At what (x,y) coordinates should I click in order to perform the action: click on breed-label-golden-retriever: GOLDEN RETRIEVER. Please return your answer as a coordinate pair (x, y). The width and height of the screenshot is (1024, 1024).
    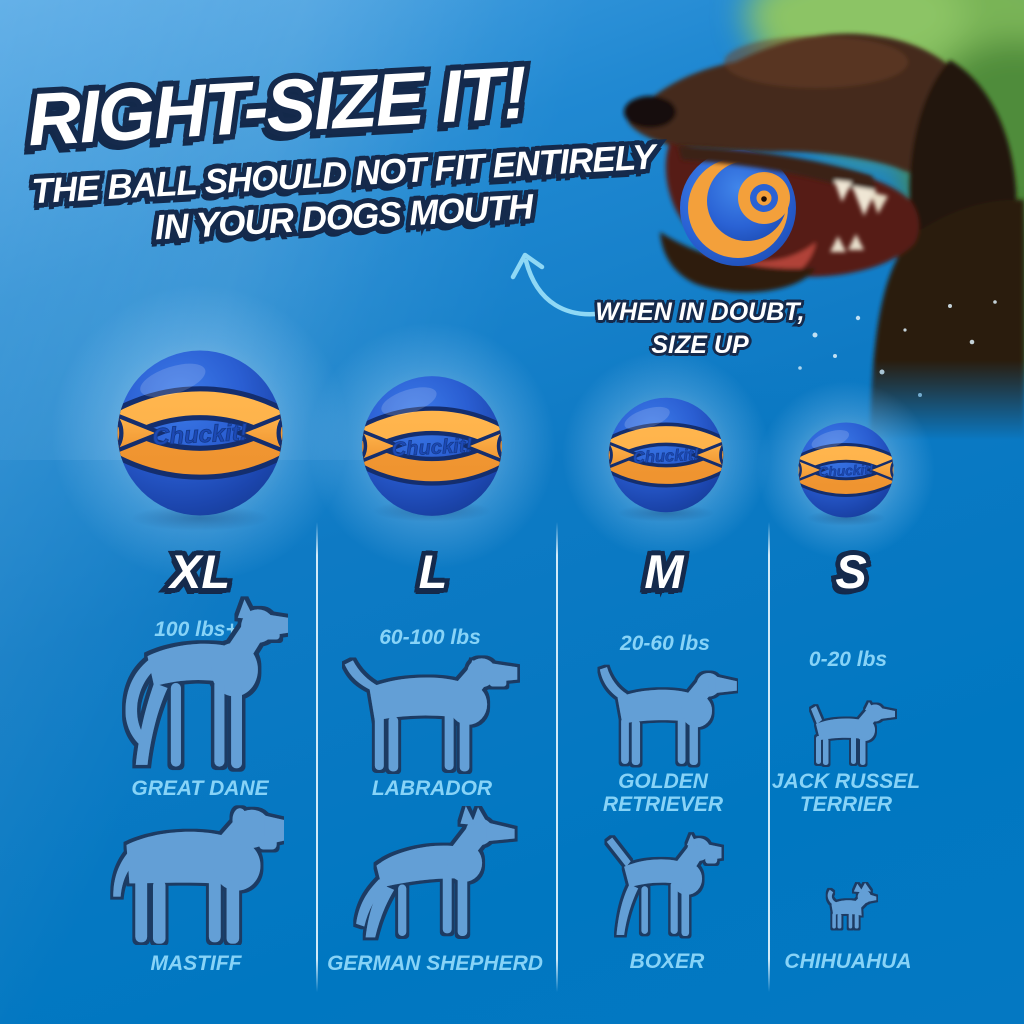
    Looking at the image, I should click on (663, 793).